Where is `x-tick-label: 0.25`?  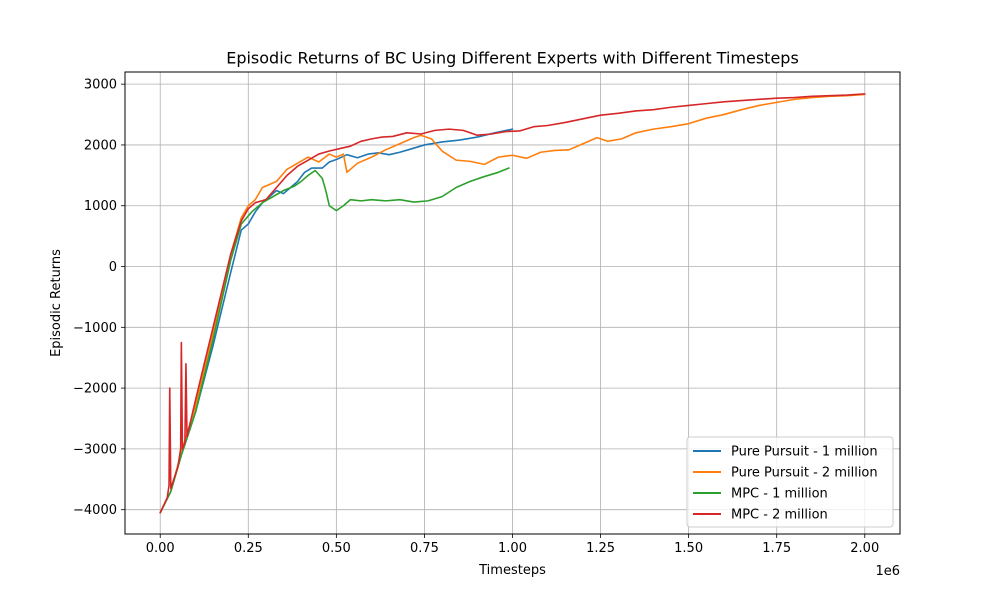 x-tick-label: 0.25 is located at coordinates (248, 548).